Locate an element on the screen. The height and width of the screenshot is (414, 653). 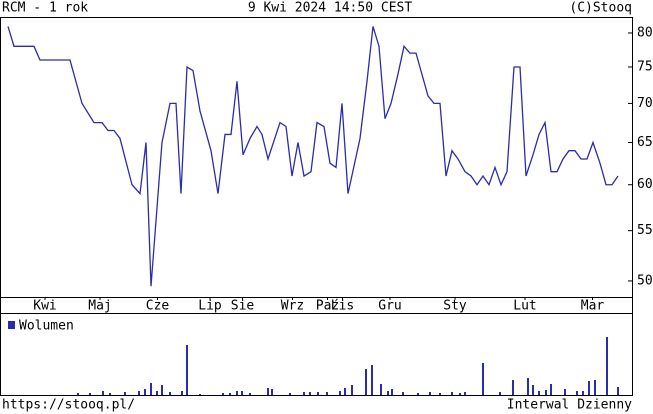
header-left: RCM - 1 rok is located at coordinates (45, 8).